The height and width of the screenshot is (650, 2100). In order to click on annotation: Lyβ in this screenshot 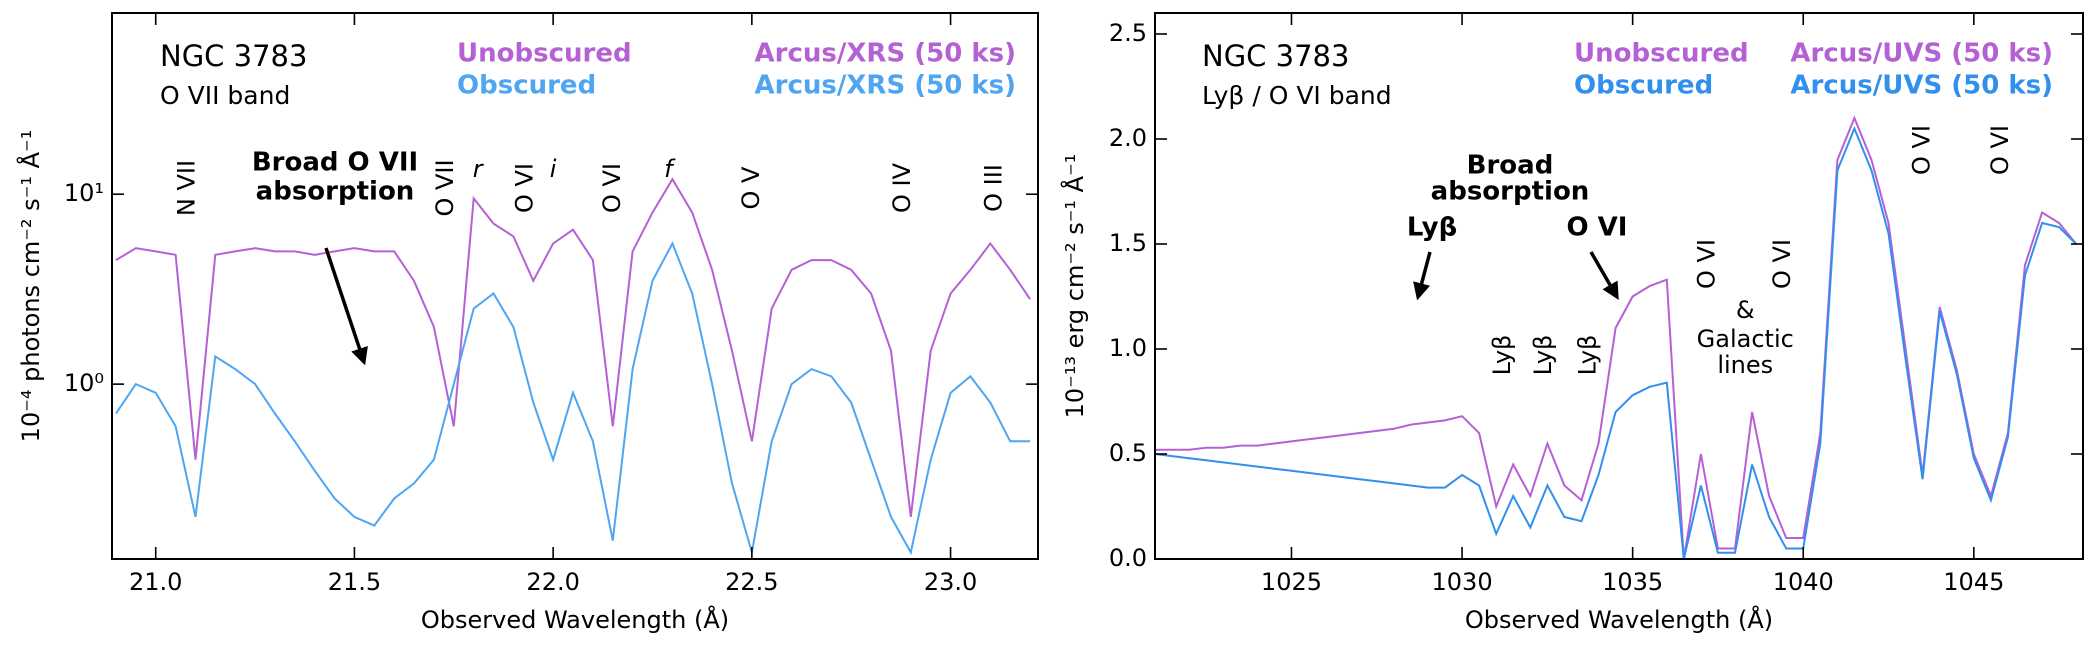, I will do `click(1432, 228)`.